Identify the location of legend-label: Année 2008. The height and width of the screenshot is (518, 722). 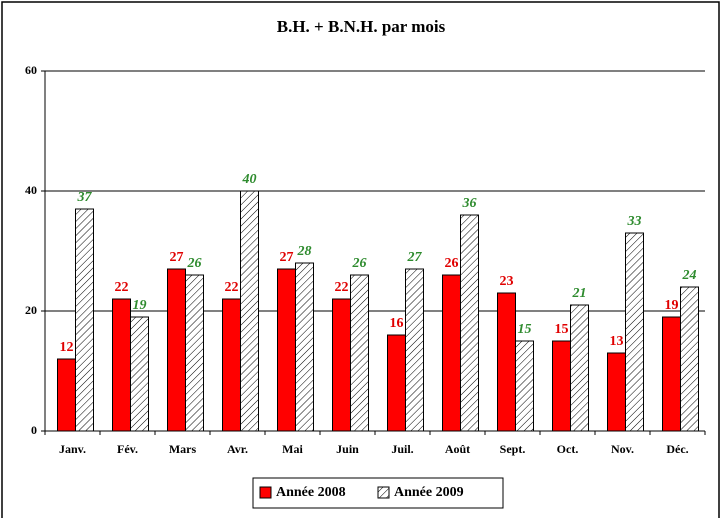
(311, 492).